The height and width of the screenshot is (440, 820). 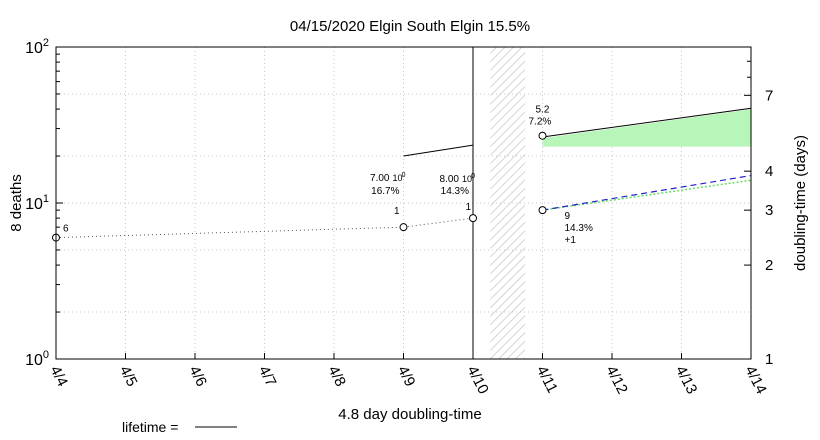 I want to click on projection-band, so click(x=646, y=128).